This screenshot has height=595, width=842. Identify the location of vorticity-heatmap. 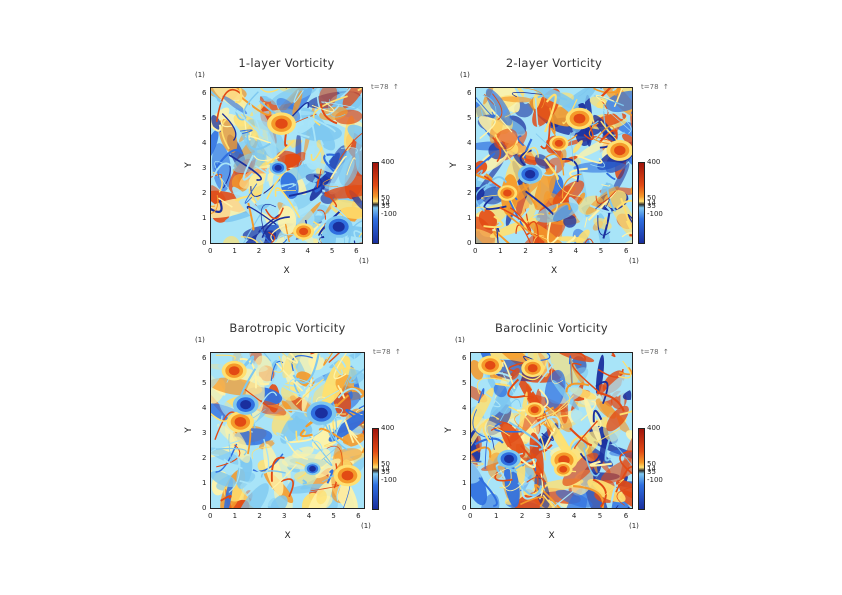
(554, 165).